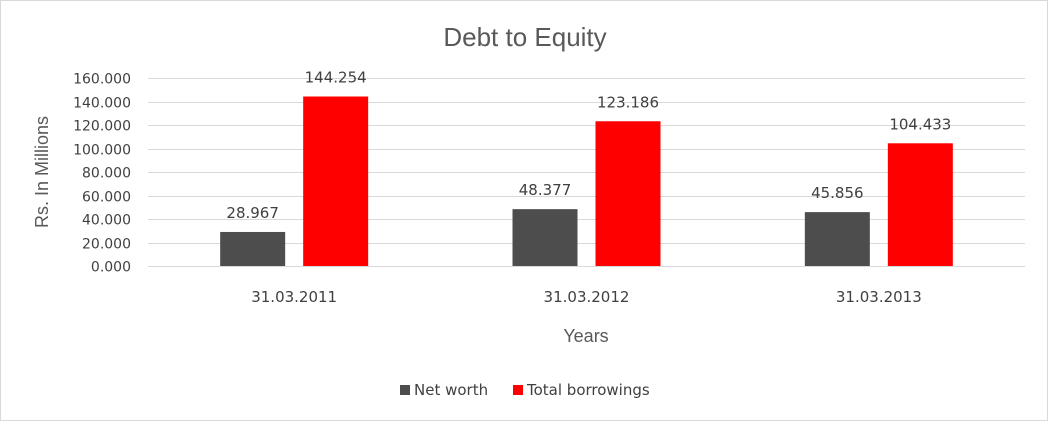 This screenshot has width=1048, height=421. I want to click on y-tick-label: 120.000, so click(102, 127).